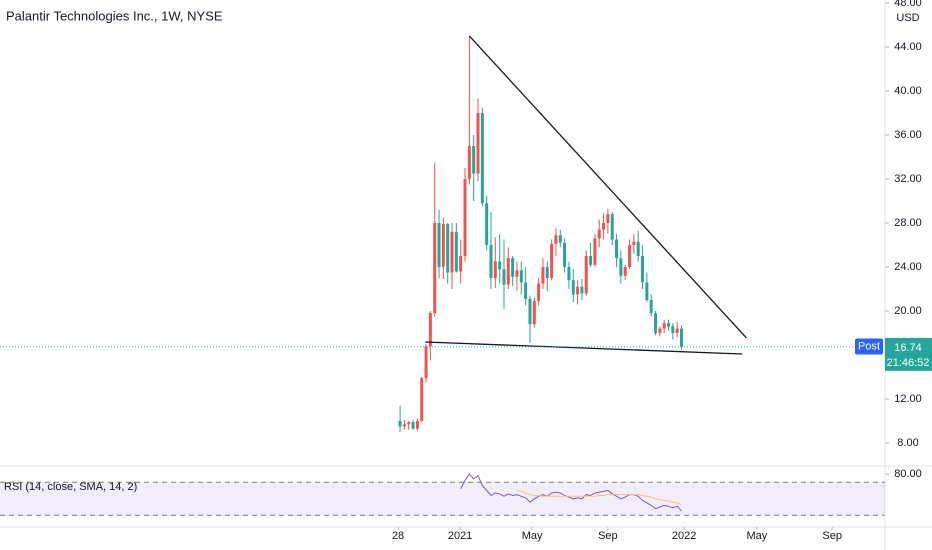 The width and height of the screenshot is (932, 550). I want to click on rsi-band-fill, so click(442, 499).